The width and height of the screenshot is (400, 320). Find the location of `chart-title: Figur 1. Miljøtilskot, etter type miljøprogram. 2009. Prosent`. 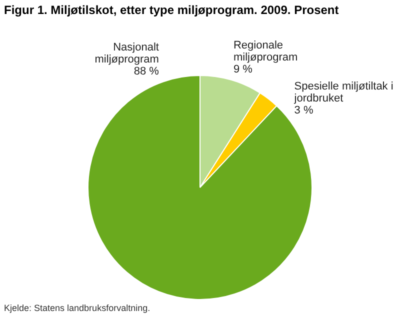

chart-title: Figur 1. Miljøtilskot, etter type miljøprogram. 2009. Prosent is located at coordinates (171, 10).